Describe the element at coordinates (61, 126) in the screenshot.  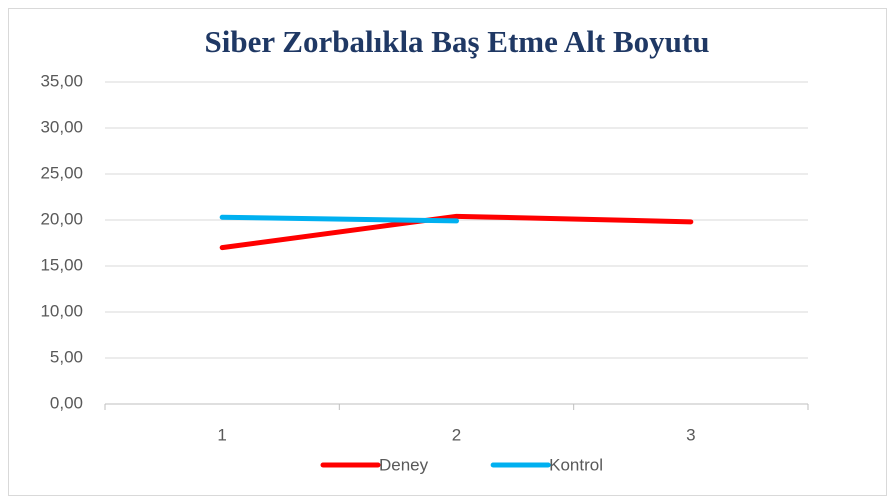
I see `y-tick-label: 30,00` at that location.